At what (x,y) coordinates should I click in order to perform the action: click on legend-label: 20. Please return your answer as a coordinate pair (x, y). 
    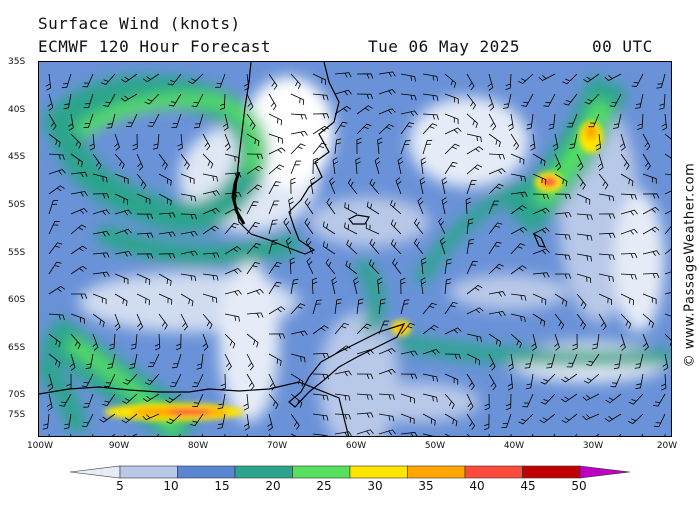
    Looking at the image, I should click on (273, 486).